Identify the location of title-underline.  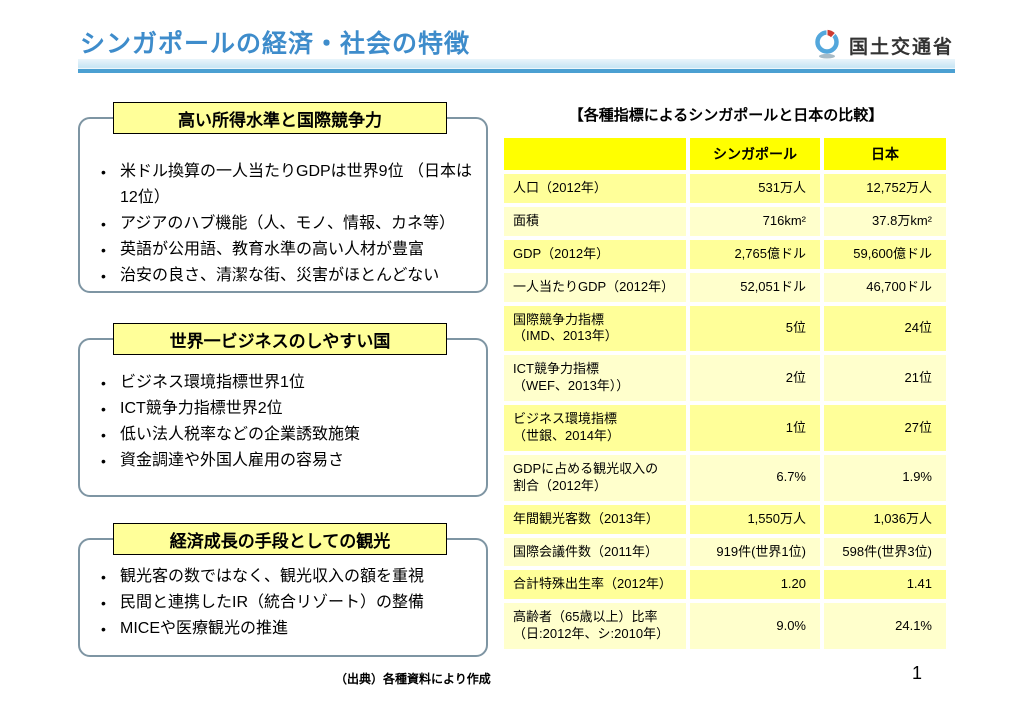
(516, 66).